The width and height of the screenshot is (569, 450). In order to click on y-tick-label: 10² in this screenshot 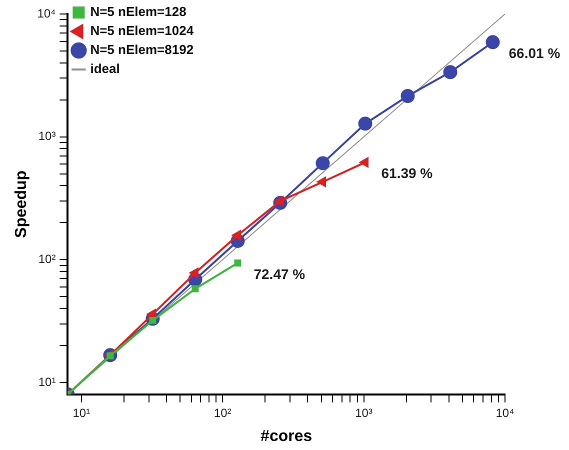, I will do `click(47, 259)`.